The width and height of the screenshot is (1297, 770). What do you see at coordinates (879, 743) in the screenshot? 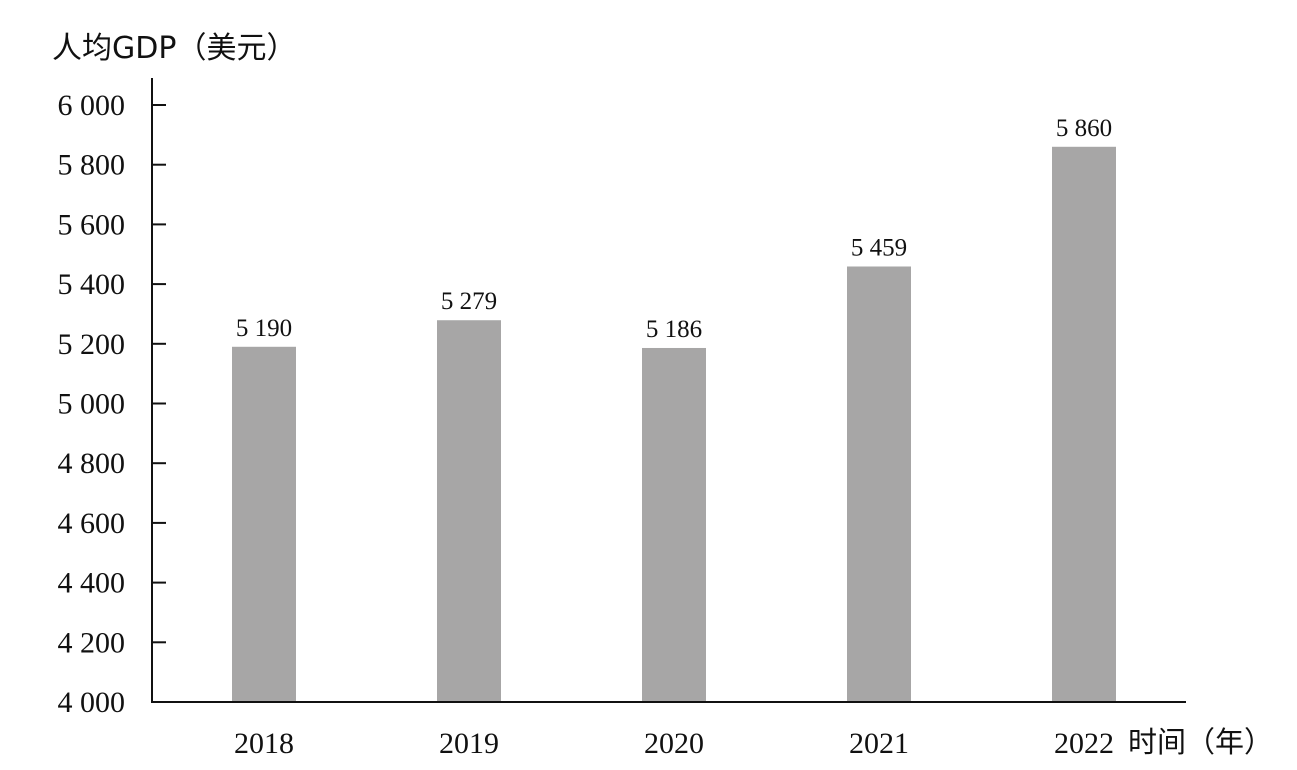
I see `x-tick-label: 2021` at bounding box center [879, 743].